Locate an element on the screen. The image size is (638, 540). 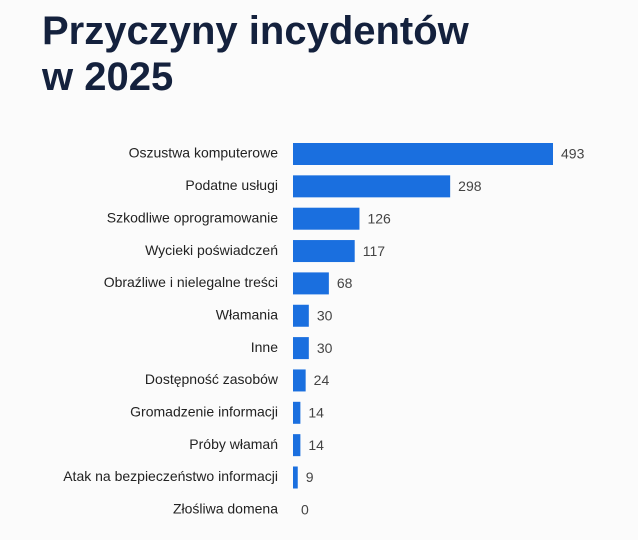
value-label: 126 is located at coordinates (379, 218).